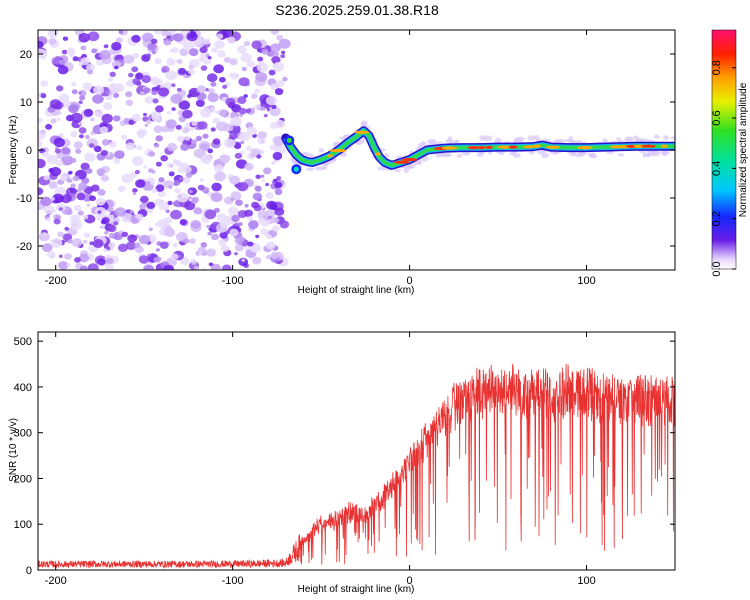 This screenshot has width=750, height=600. I want to click on snr-ylabel: SNR (10 * v/v), so click(13, 450).